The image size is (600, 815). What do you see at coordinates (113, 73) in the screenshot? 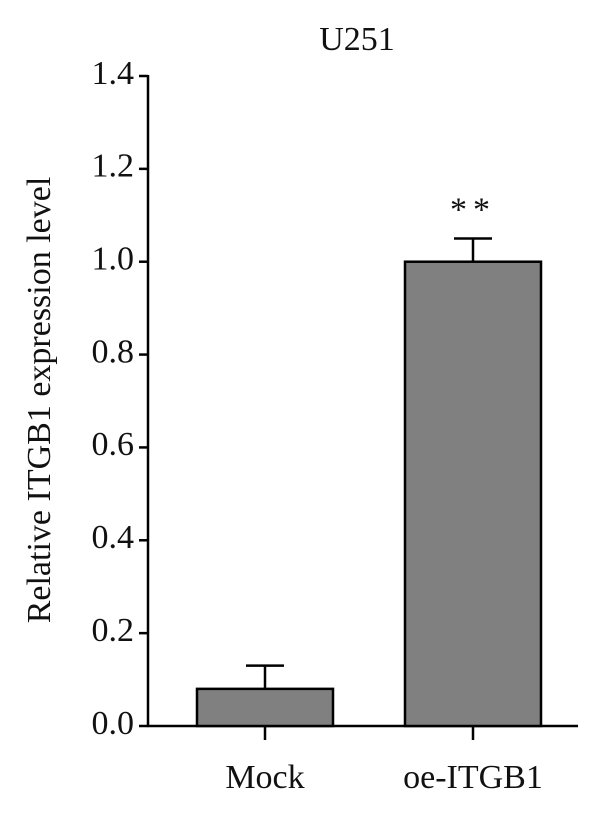
I see `y-tick-label: 1.4` at bounding box center [113, 73].